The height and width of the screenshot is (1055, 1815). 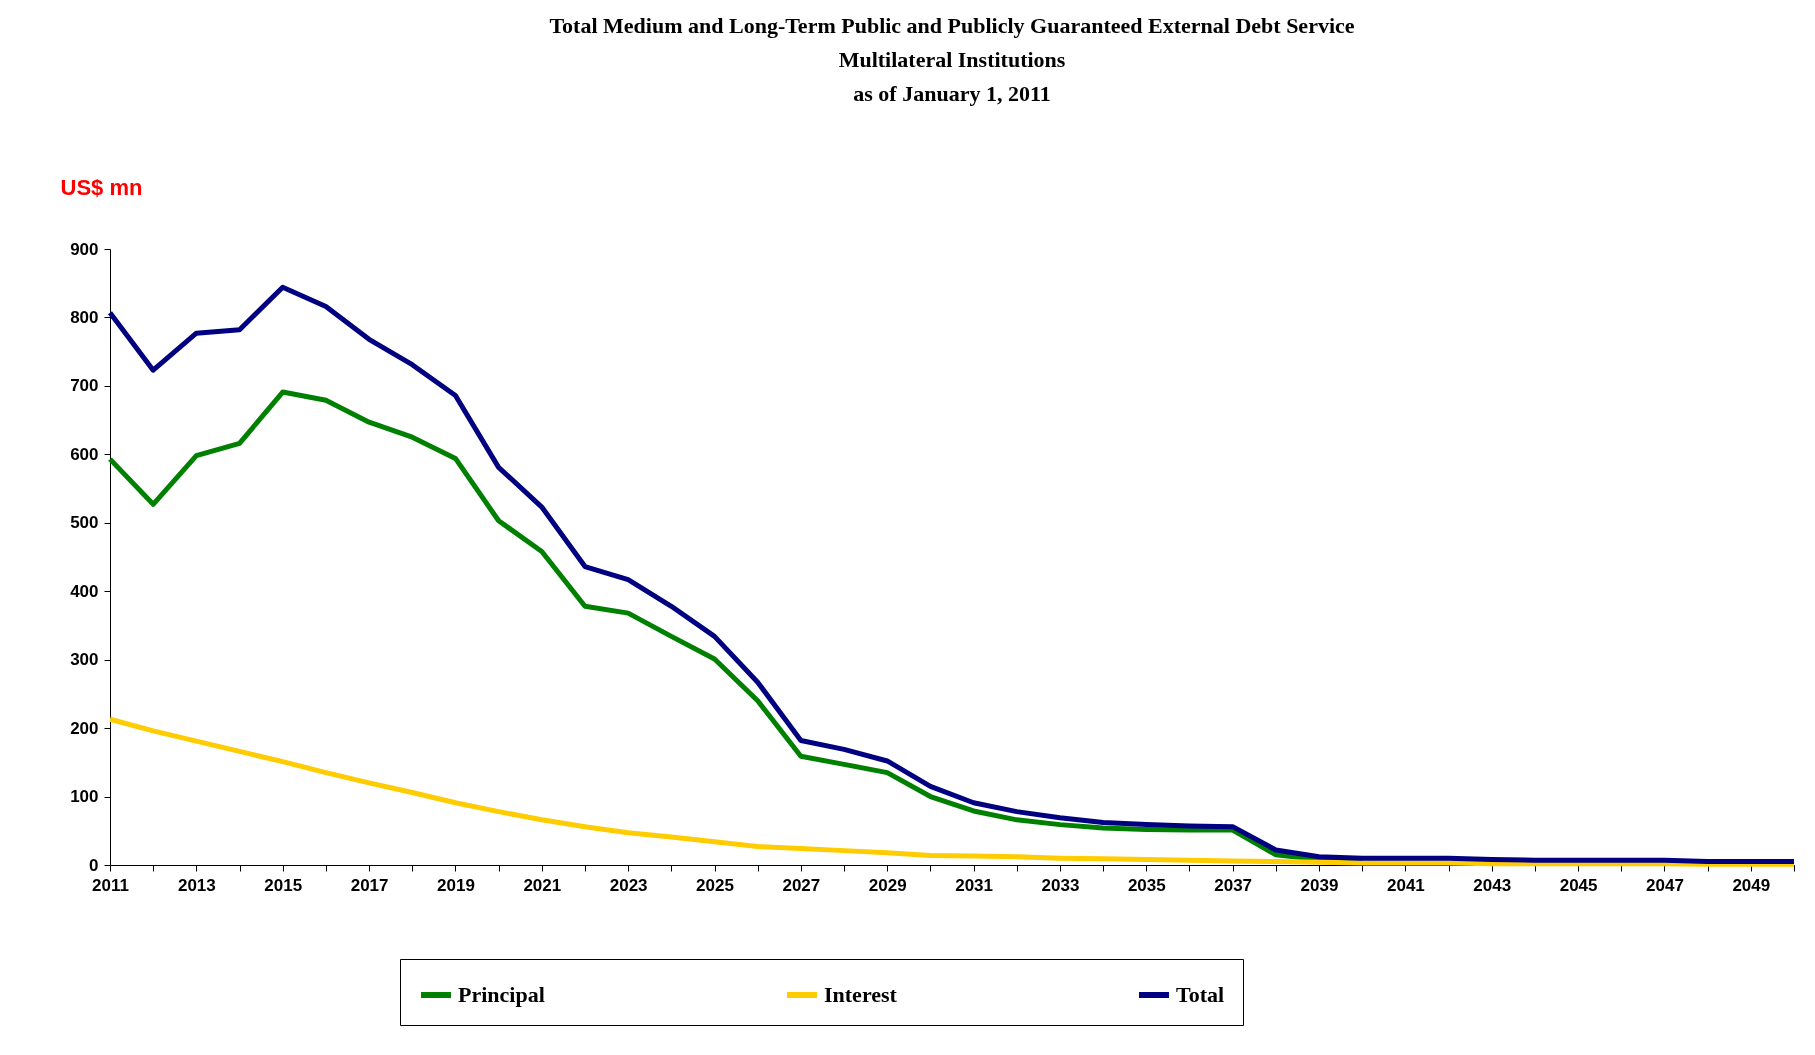 I want to click on y-tick-label: 0, so click(x=94, y=865).